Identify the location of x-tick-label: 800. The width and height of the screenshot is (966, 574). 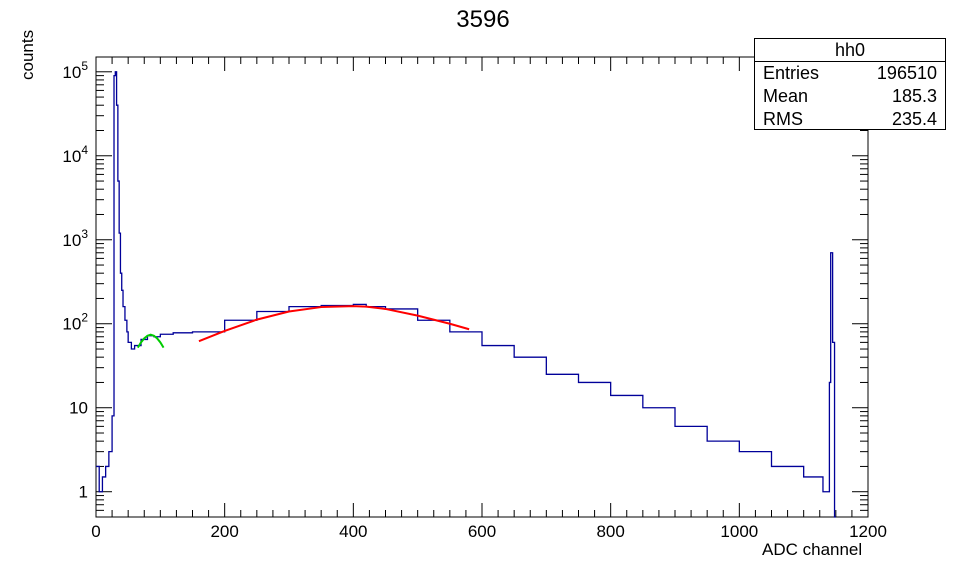
(610, 531).